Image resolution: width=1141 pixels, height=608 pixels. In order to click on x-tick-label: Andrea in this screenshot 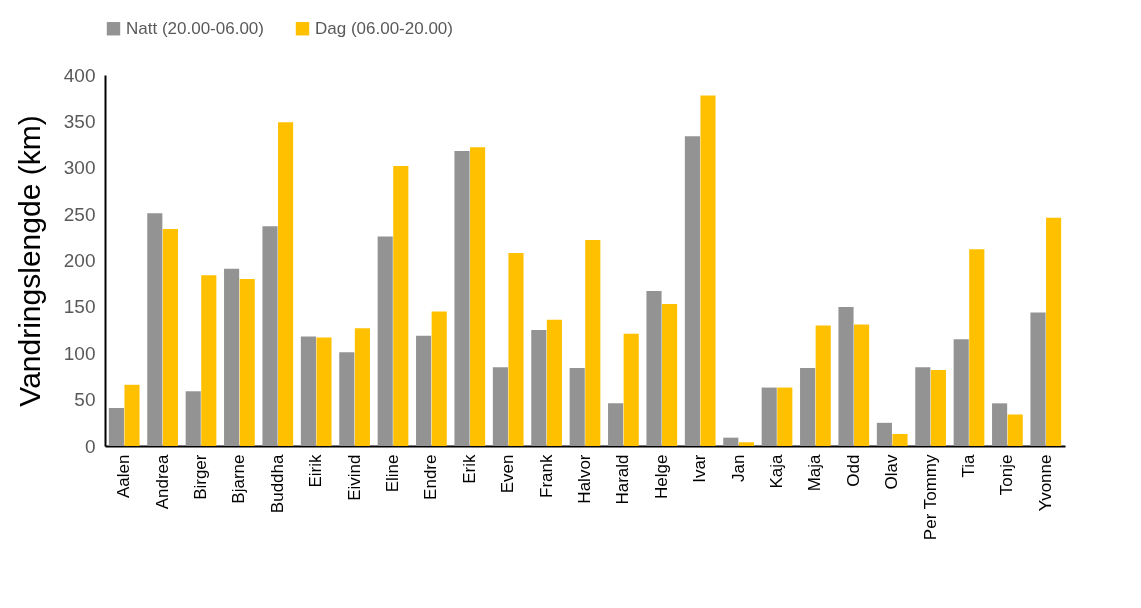, I will do `click(162, 481)`.